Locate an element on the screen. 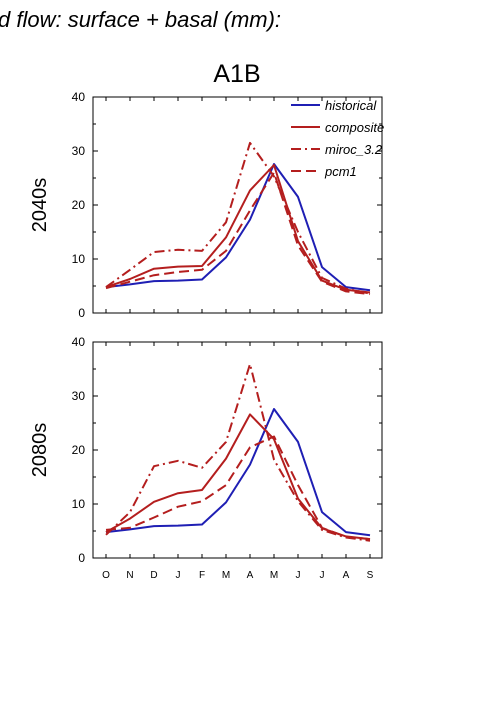 This screenshot has width=501, height=709. legend-label: historical is located at coordinates (351, 105).